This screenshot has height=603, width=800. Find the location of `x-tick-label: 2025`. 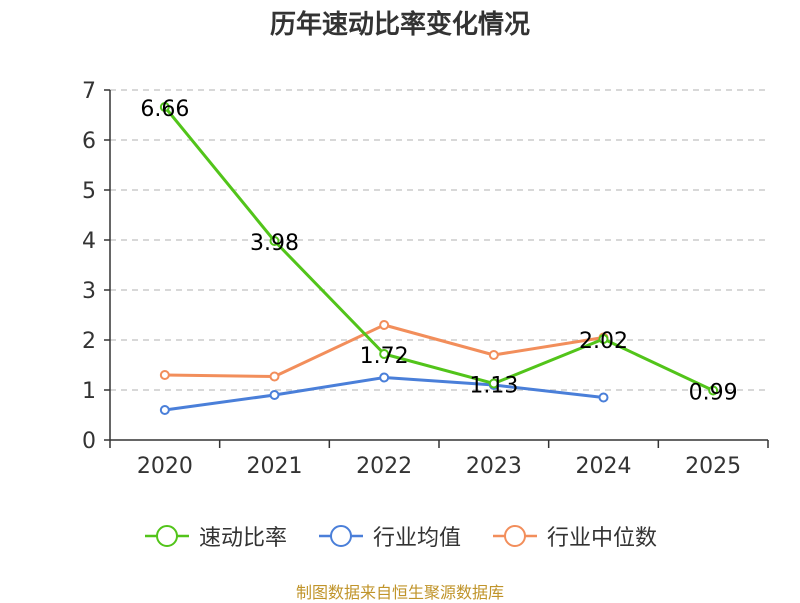

x-tick-label: 2025 is located at coordinates (713, 466).